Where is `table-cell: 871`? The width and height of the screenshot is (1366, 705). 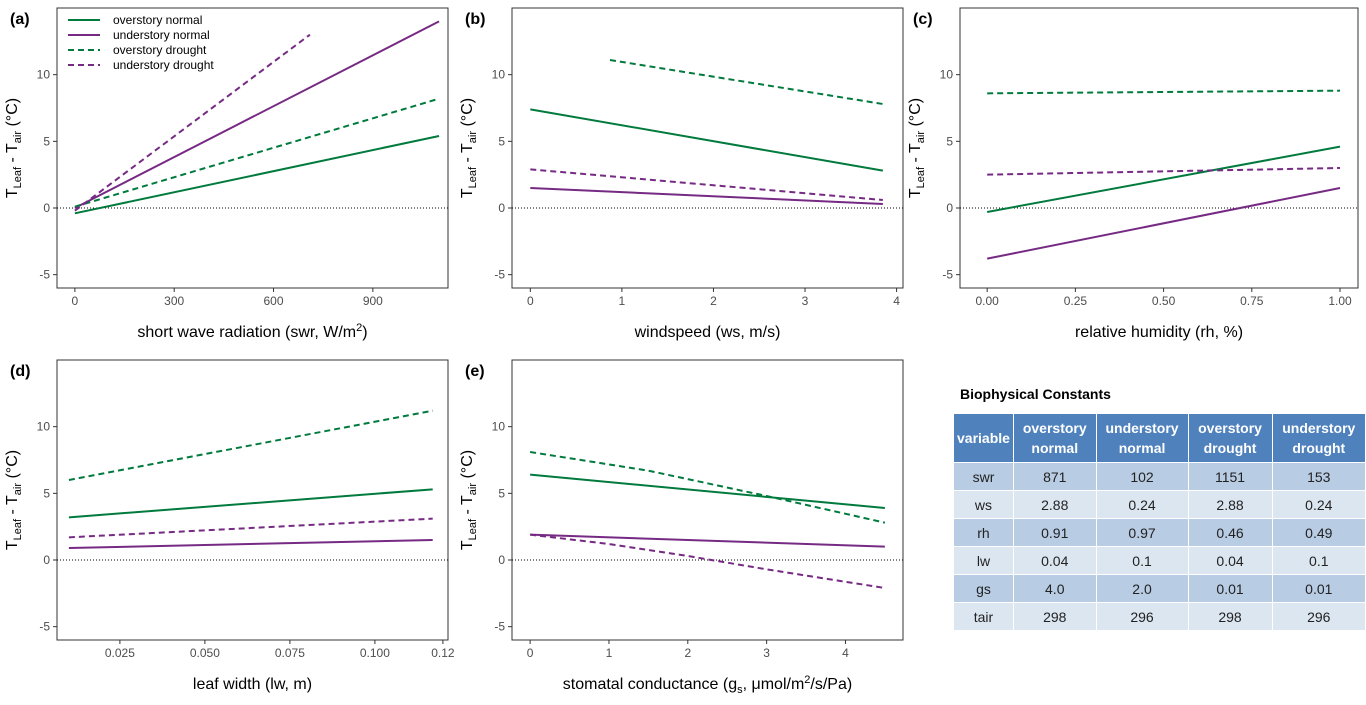 table-cell: 871 is located at coordinates (1054, 476).